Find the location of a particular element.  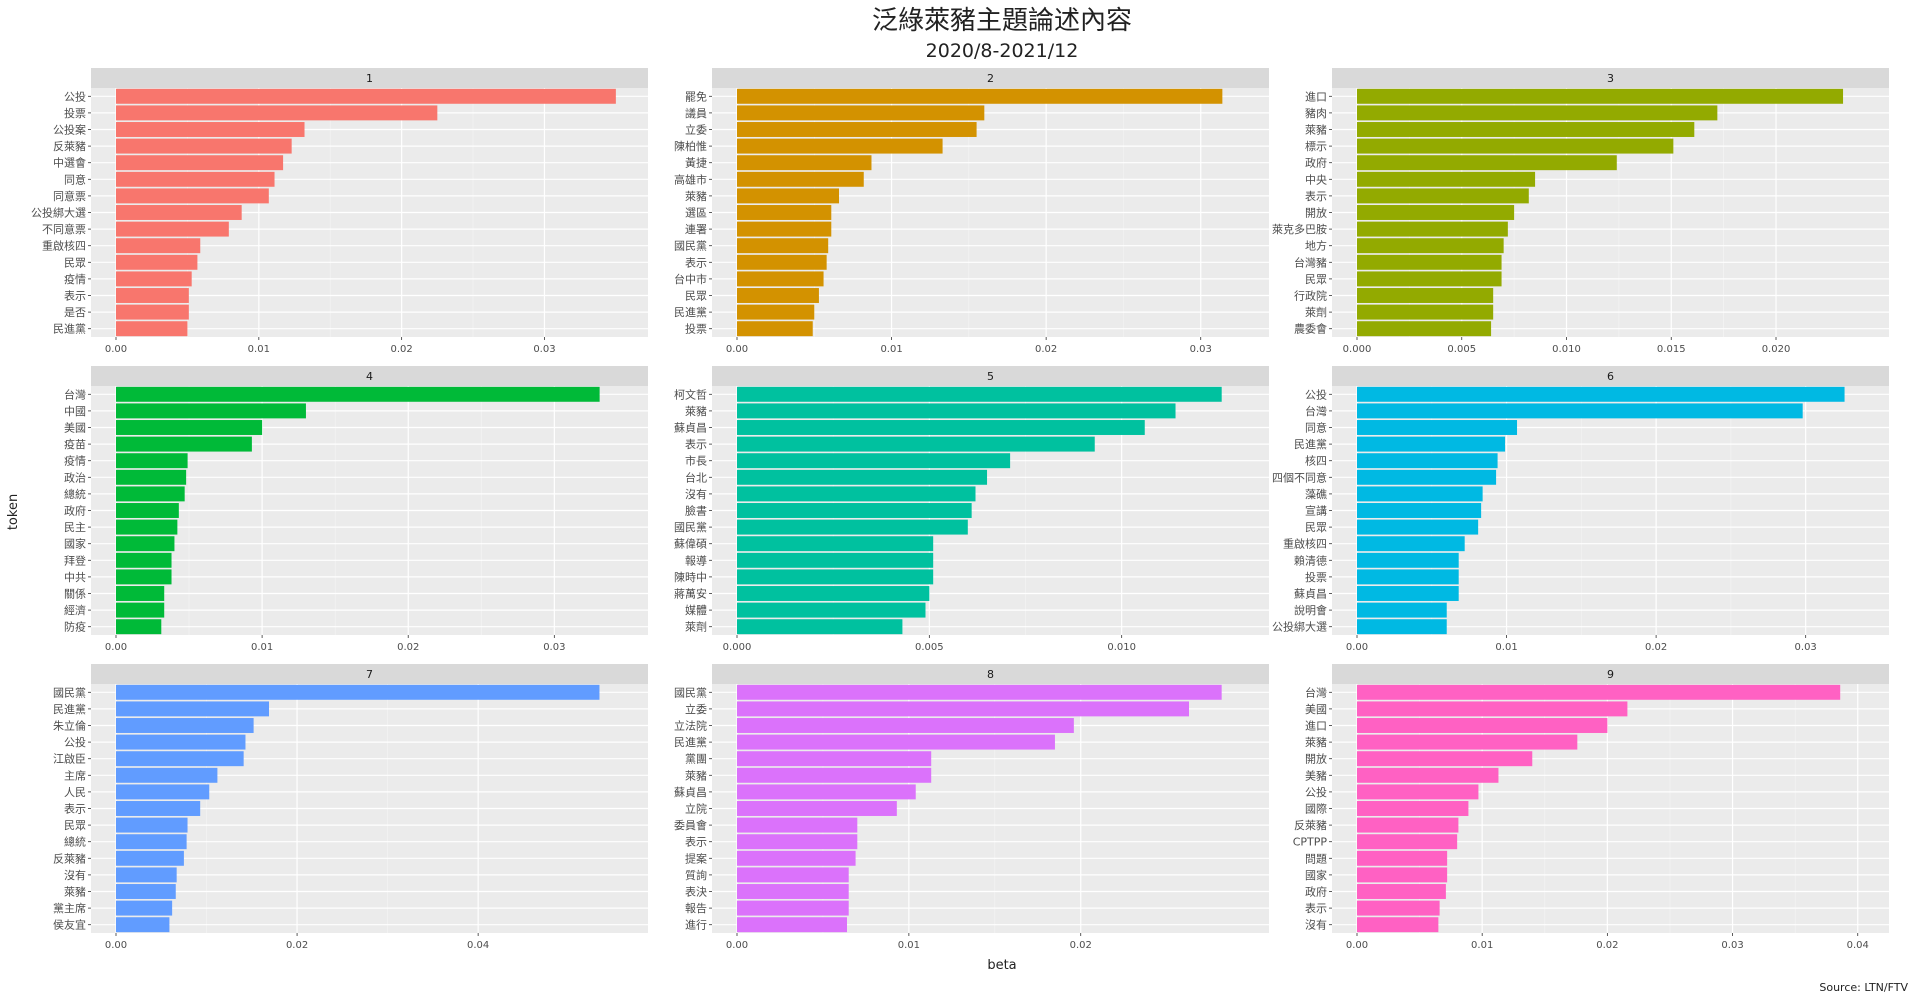

y-tick-label: 報告 is located at coordinates (696, 908).